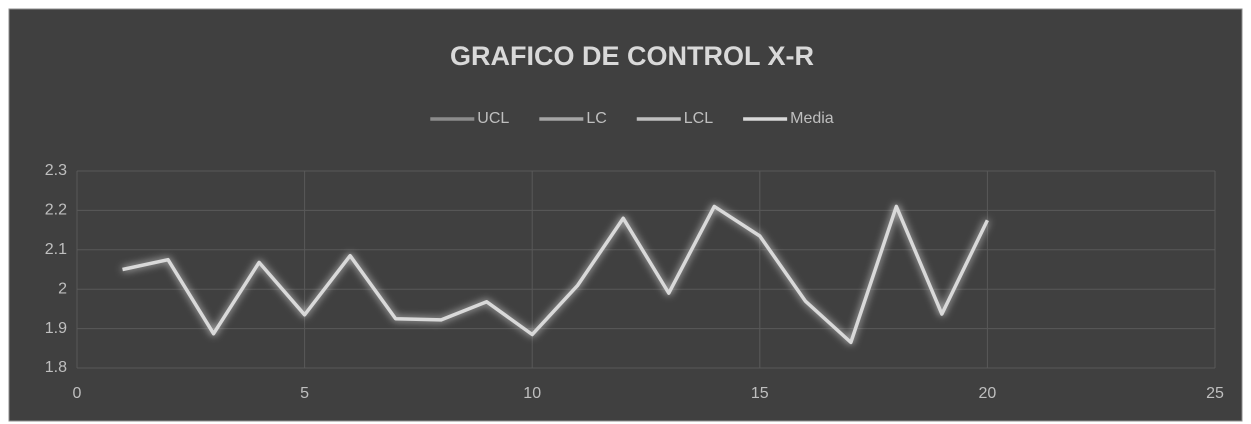 This screenshot has height=424, width=1251. I want to click on x-tick-label: 5, so click(304, 393).